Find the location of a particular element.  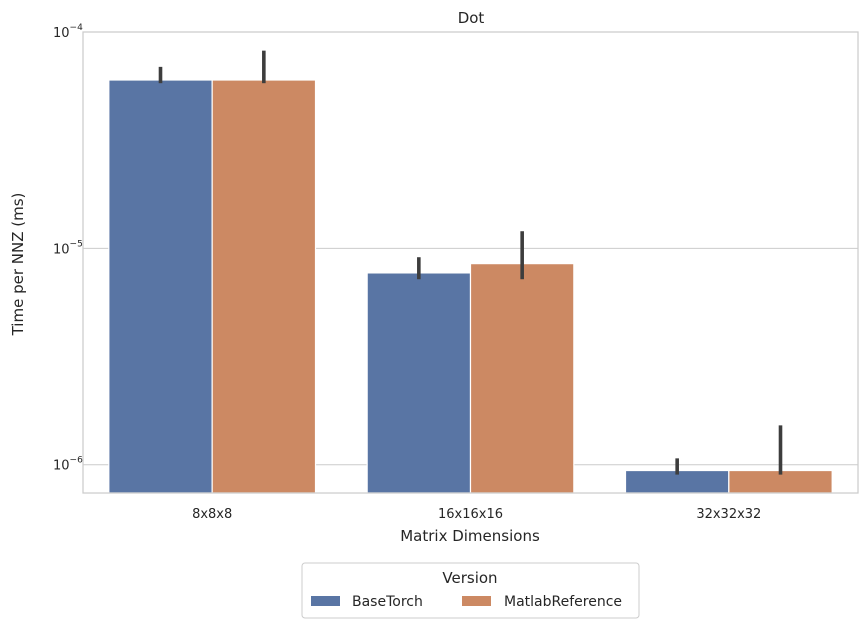

chart-title: Dot is located at coordinates (471, 18).